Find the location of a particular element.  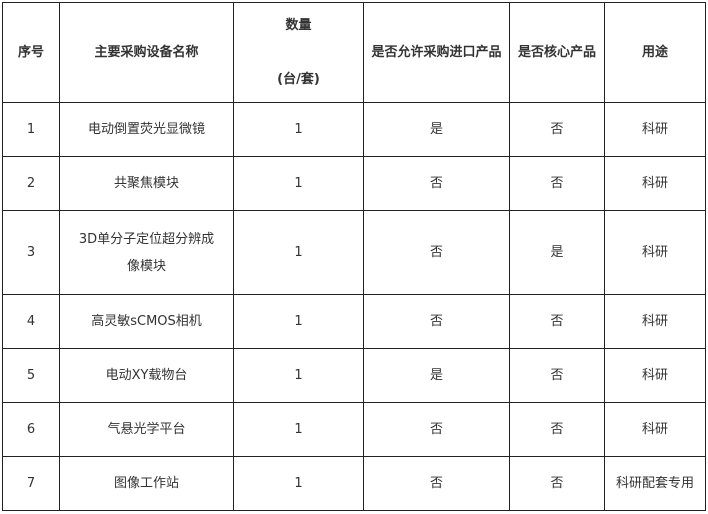

cell-usage: 科研配套专用 is located at coordinates (655, 483).